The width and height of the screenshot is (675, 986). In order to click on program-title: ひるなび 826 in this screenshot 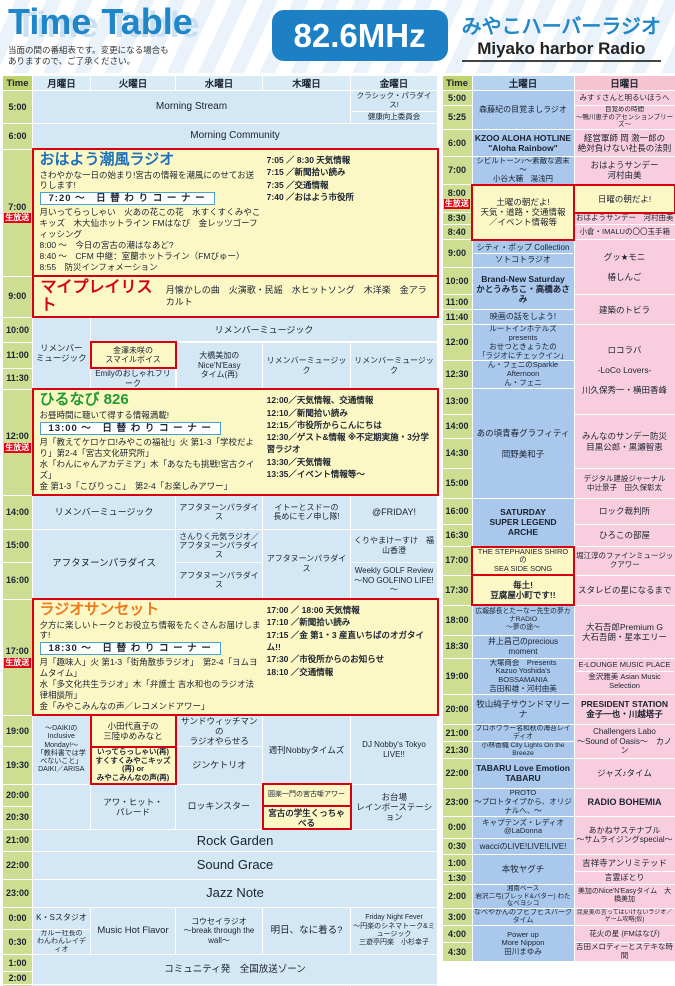, I will do `click(84, 400)`.